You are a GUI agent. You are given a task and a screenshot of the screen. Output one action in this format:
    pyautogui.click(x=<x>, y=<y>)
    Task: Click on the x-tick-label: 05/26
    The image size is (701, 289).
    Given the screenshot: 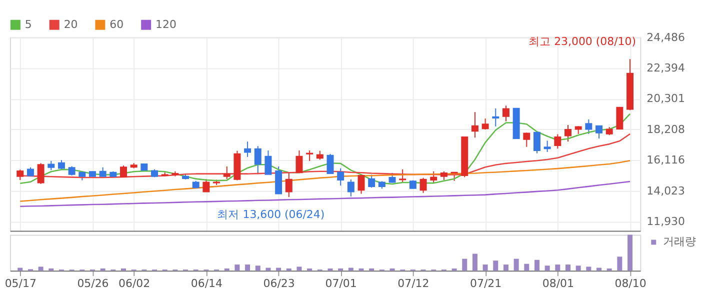 What is the action you would take?
    pyautogui.click(x=93, y=283)
    